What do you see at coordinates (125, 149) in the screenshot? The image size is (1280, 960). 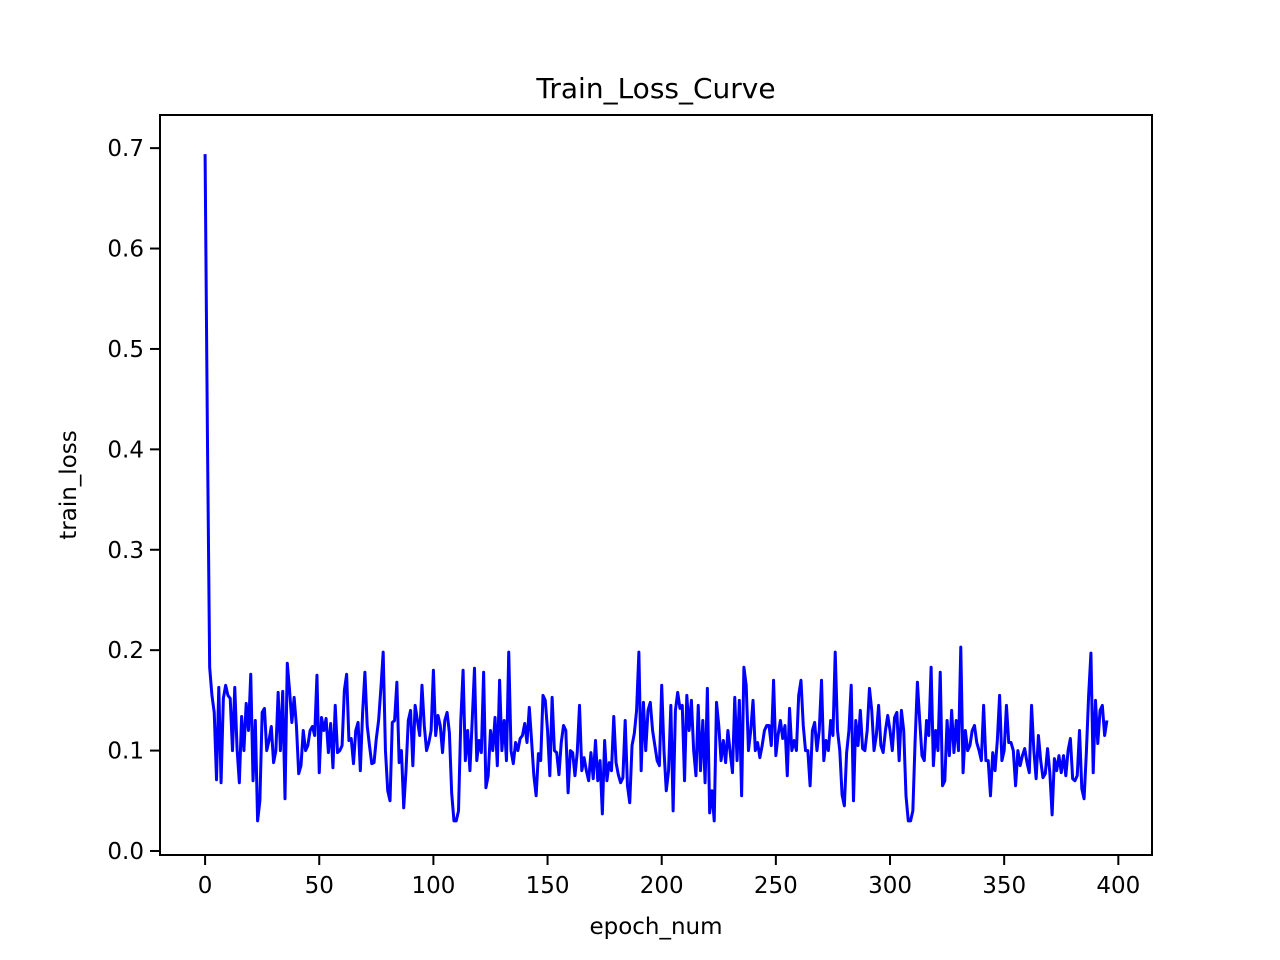 I see `y-tick-label: 0.7` at bounding box center [125, 149].